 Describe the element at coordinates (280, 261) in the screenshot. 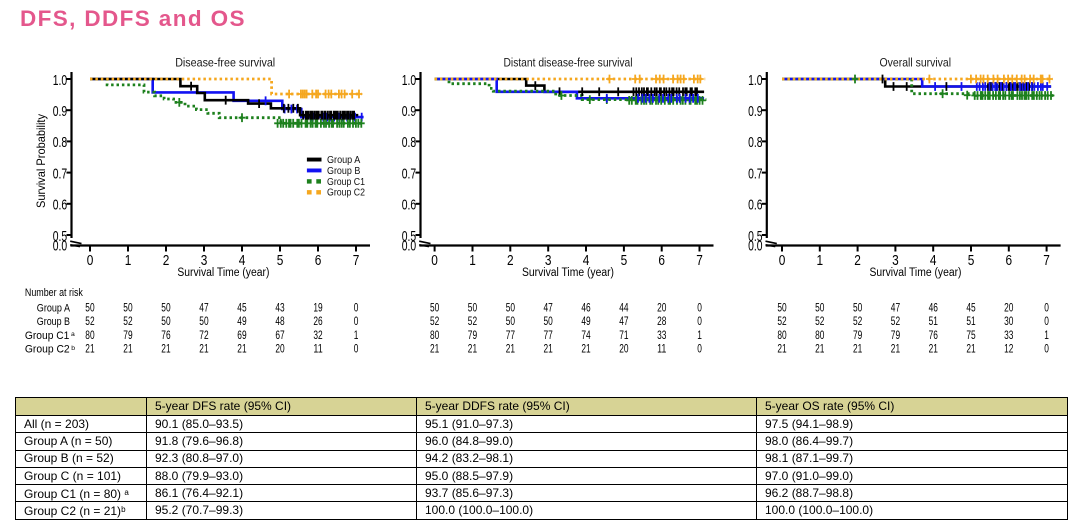

I see `svg-text: 5` at that location.